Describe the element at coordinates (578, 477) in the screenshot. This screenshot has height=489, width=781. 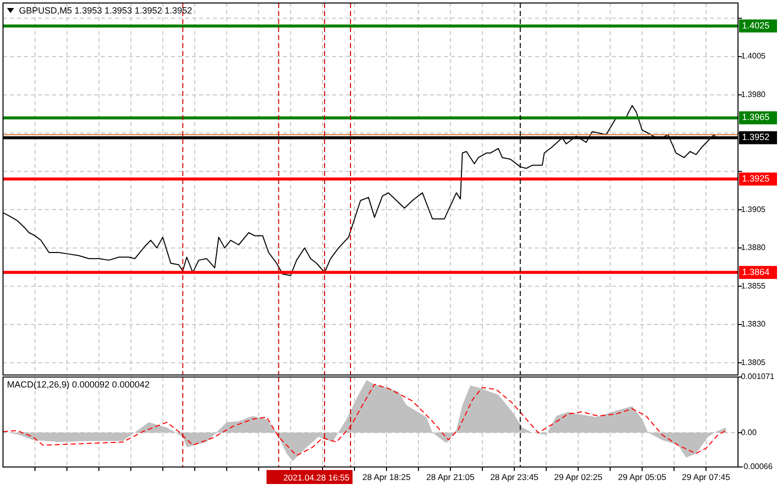
I see `x-tick-label: 29 Apr 02:25` at that location.